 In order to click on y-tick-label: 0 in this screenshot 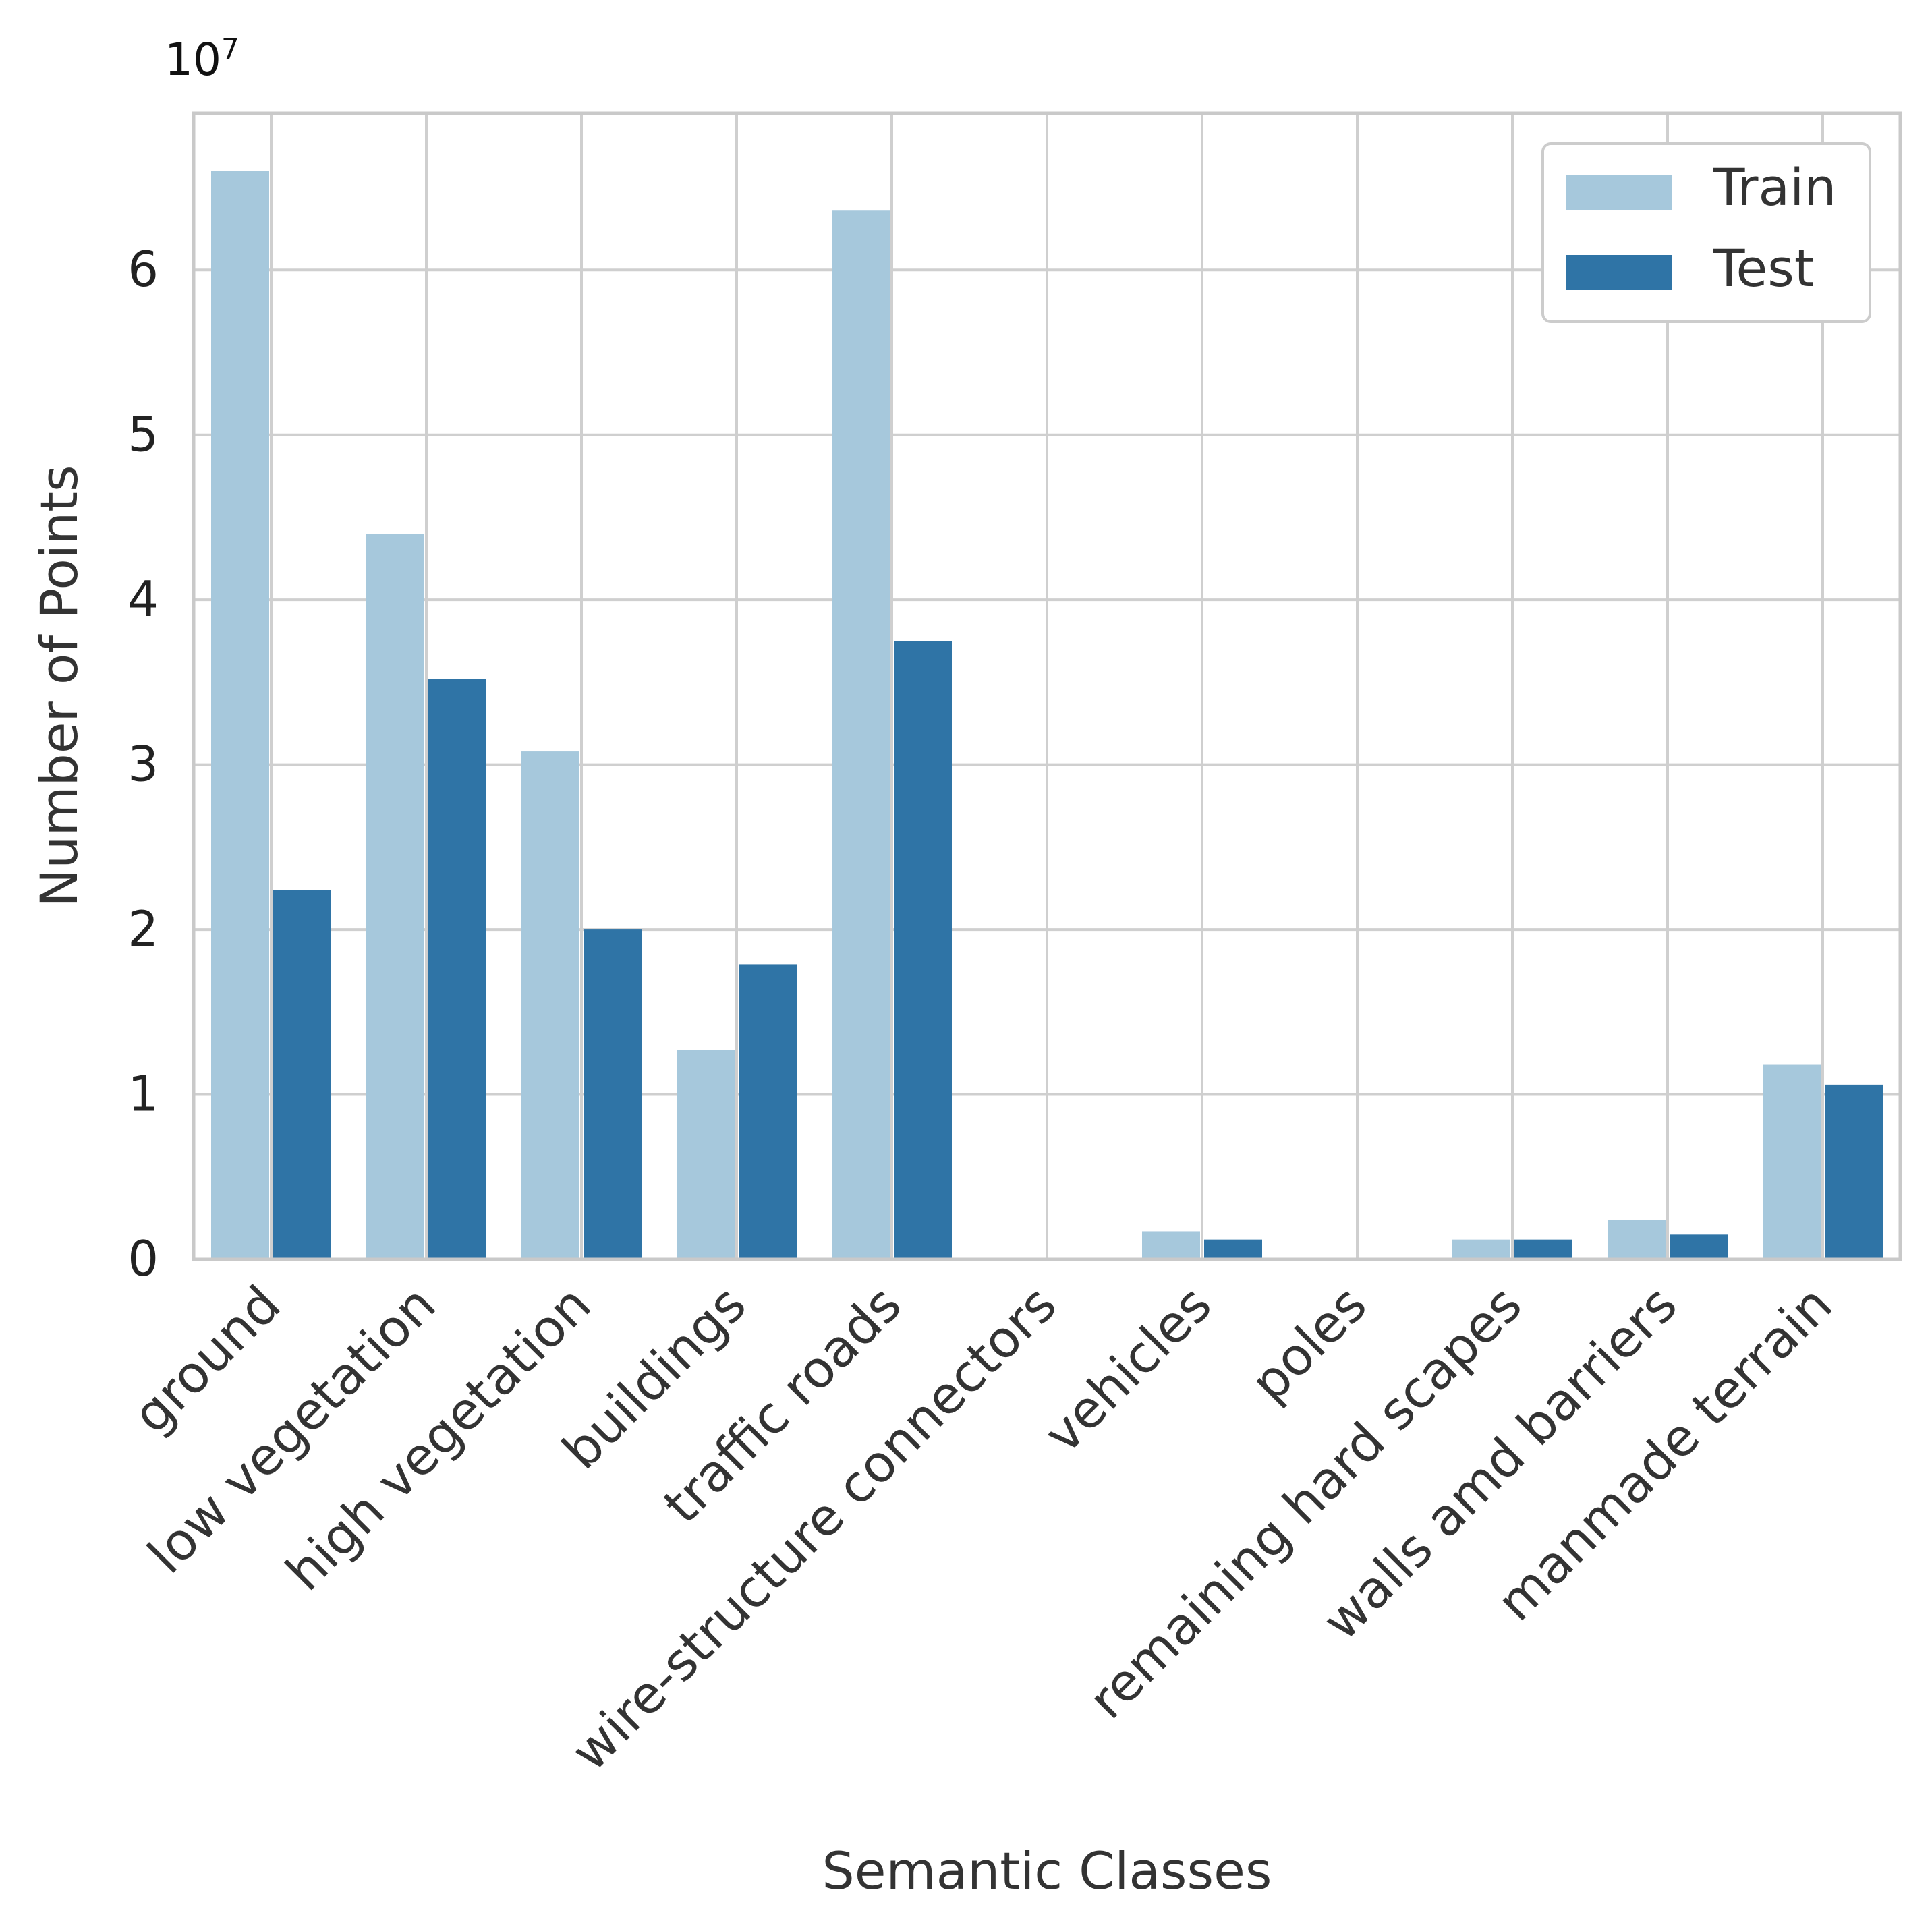, I will do `click(143, 1259)`.